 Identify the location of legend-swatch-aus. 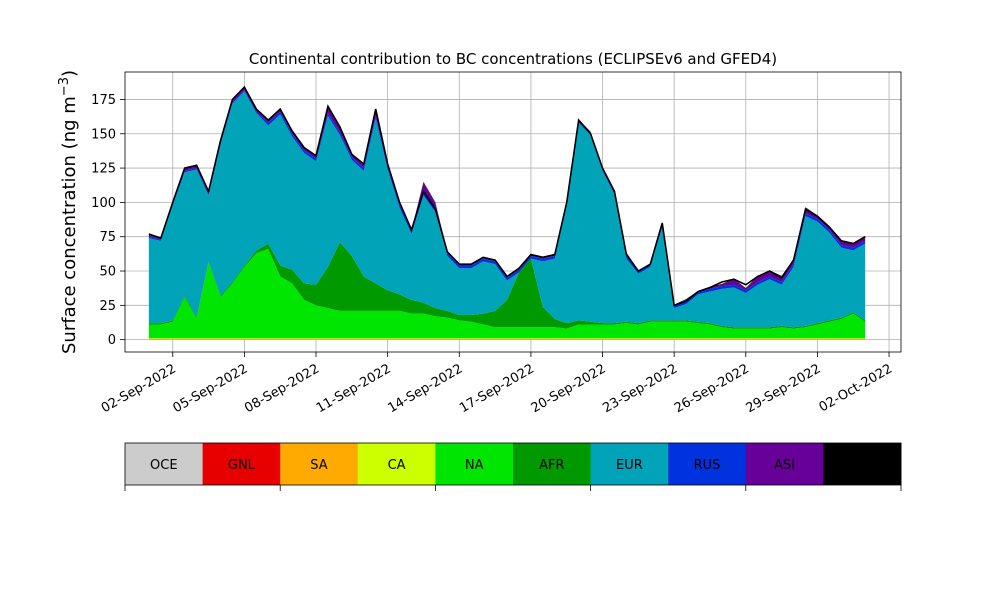
(862, 464).